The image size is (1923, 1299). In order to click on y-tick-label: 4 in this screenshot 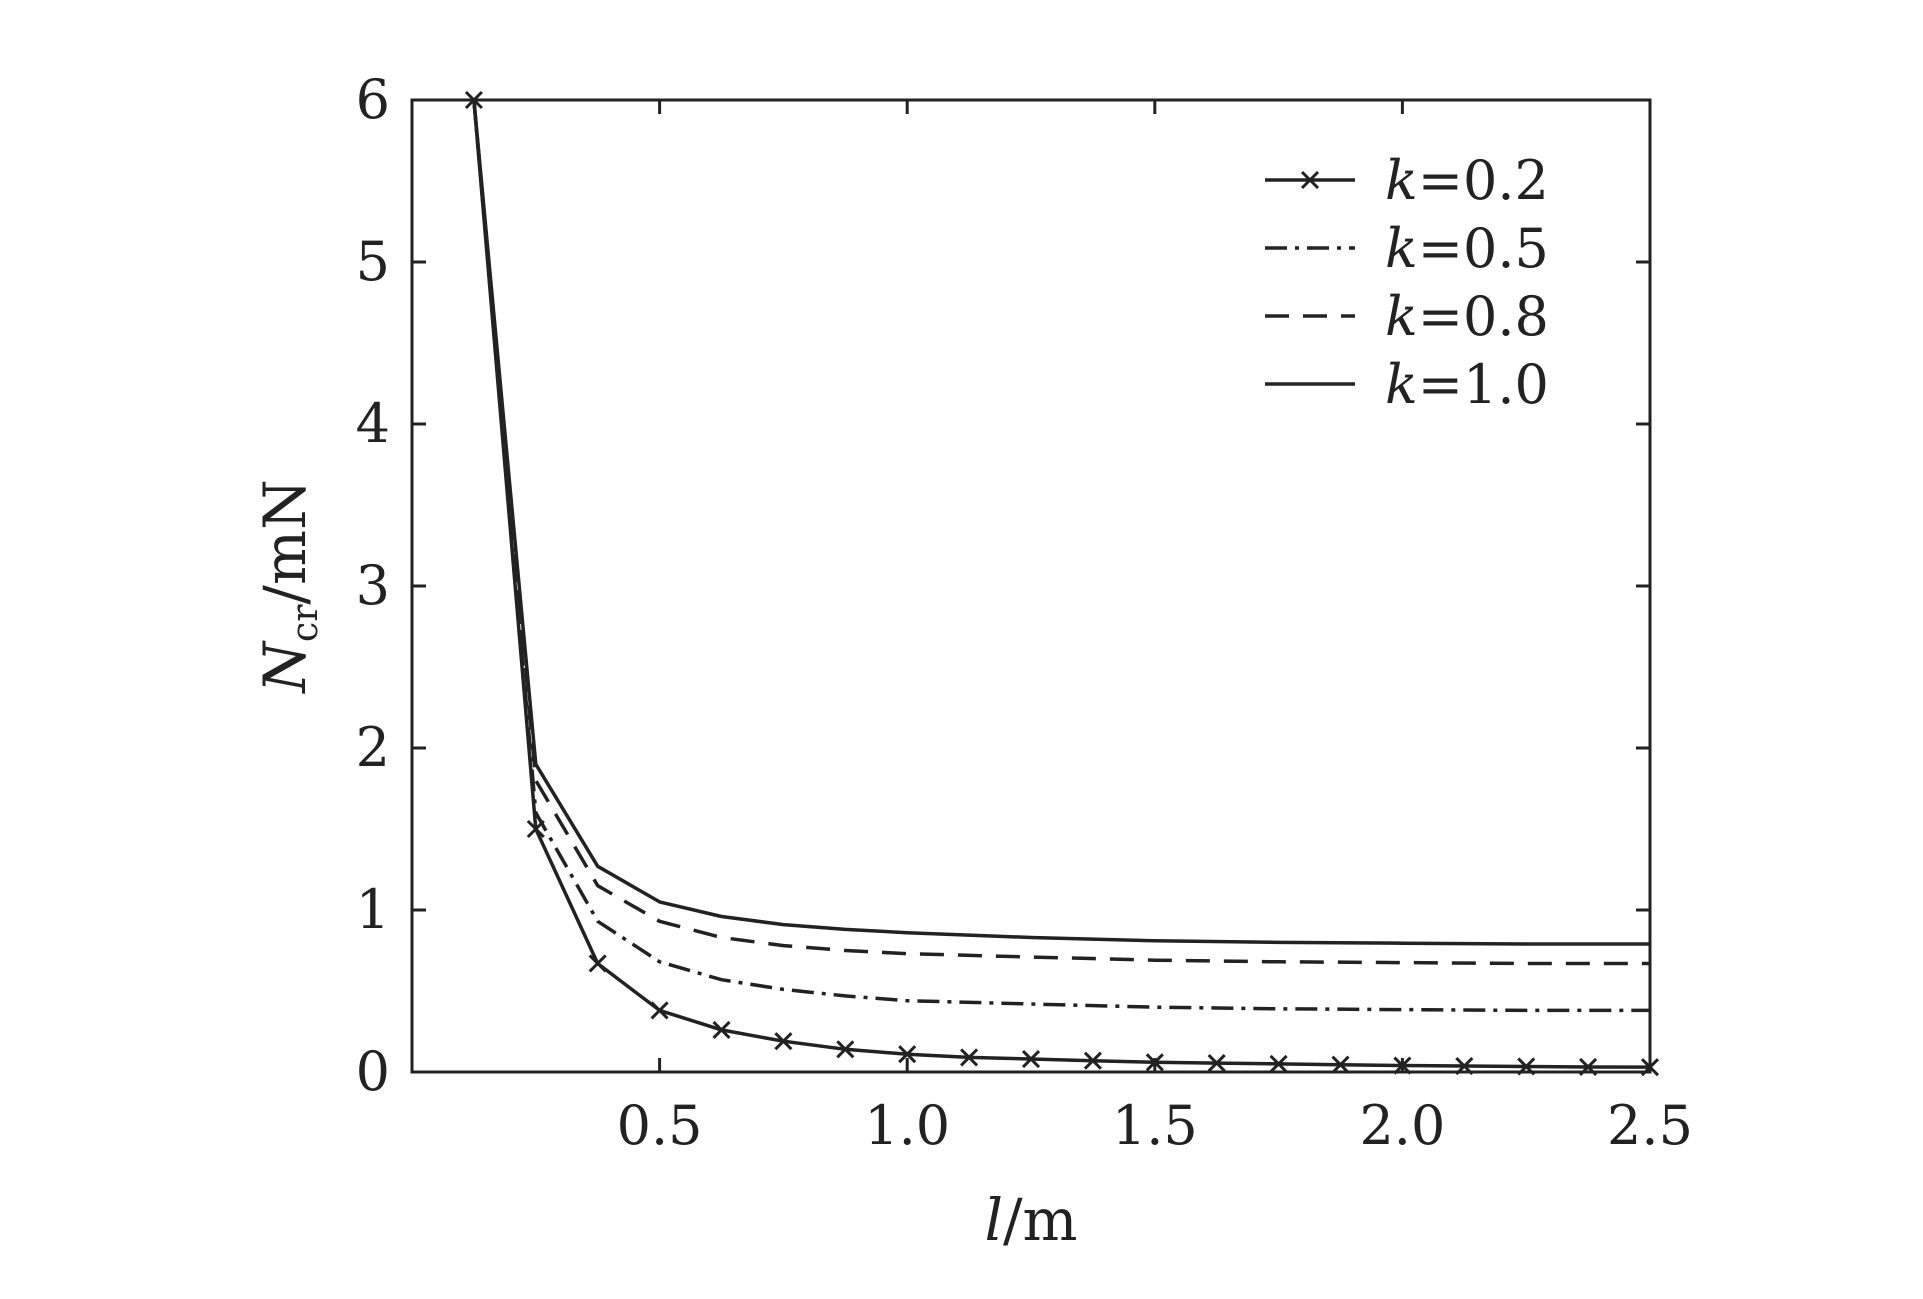, I will do `click(373, 423)`.